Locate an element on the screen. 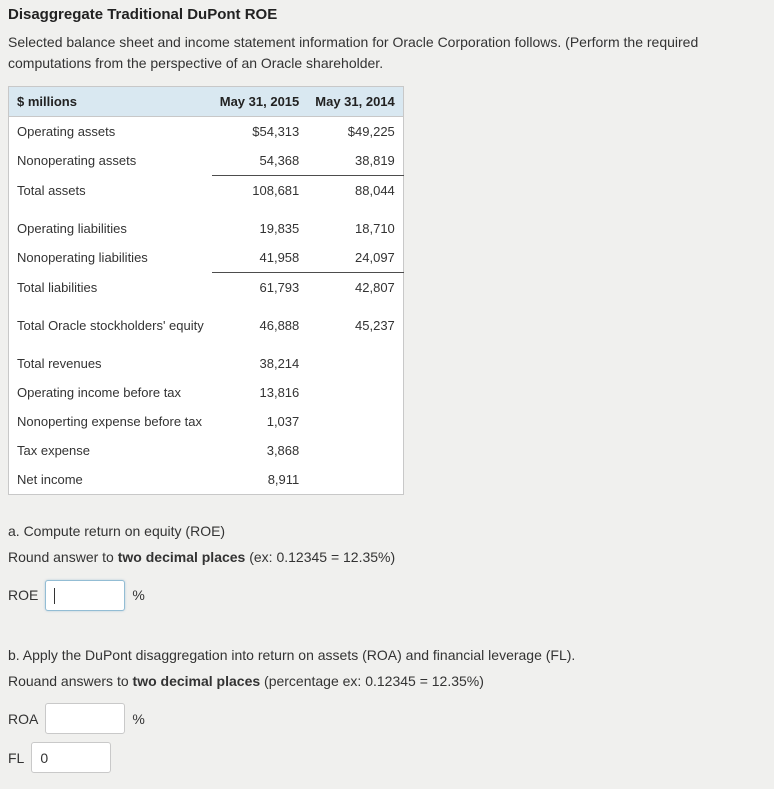  row-label: Nonoperating liabilities is located at coordinates (82, 258).